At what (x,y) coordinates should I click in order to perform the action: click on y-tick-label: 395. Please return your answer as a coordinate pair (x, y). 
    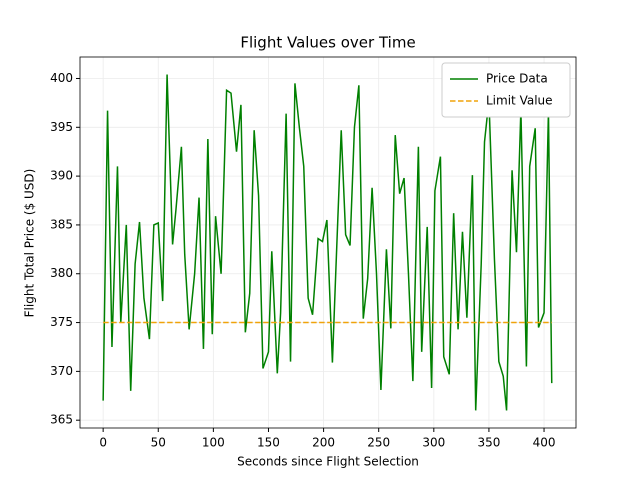
    Looking at the image, I should click on (61, 127).